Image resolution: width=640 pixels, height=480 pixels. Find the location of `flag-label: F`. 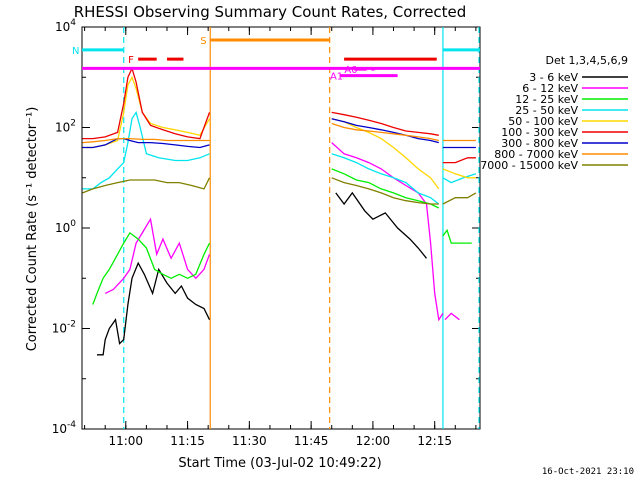

flag-label: F is located at coordinates (131, 60).